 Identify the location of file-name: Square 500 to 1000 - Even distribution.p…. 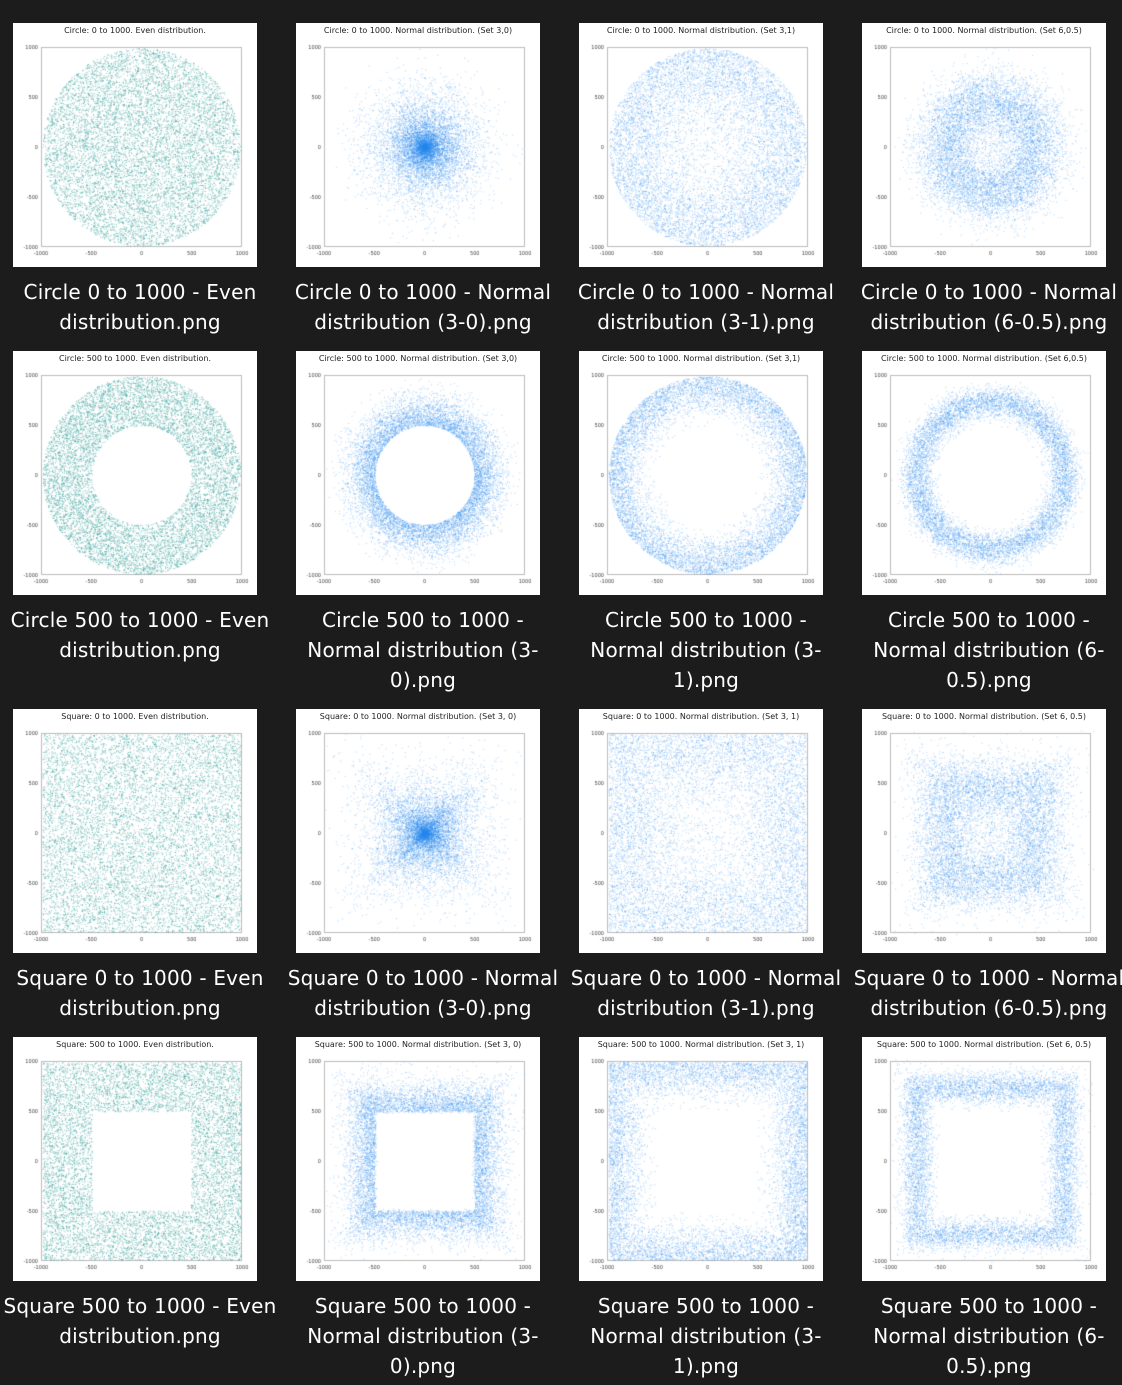
(140, 1321).